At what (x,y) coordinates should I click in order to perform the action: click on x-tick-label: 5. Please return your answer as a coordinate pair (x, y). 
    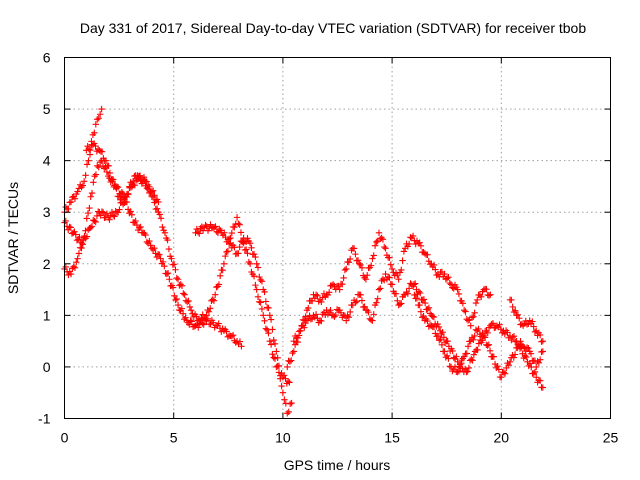
    Looking at the image, I should click on (174, 438).